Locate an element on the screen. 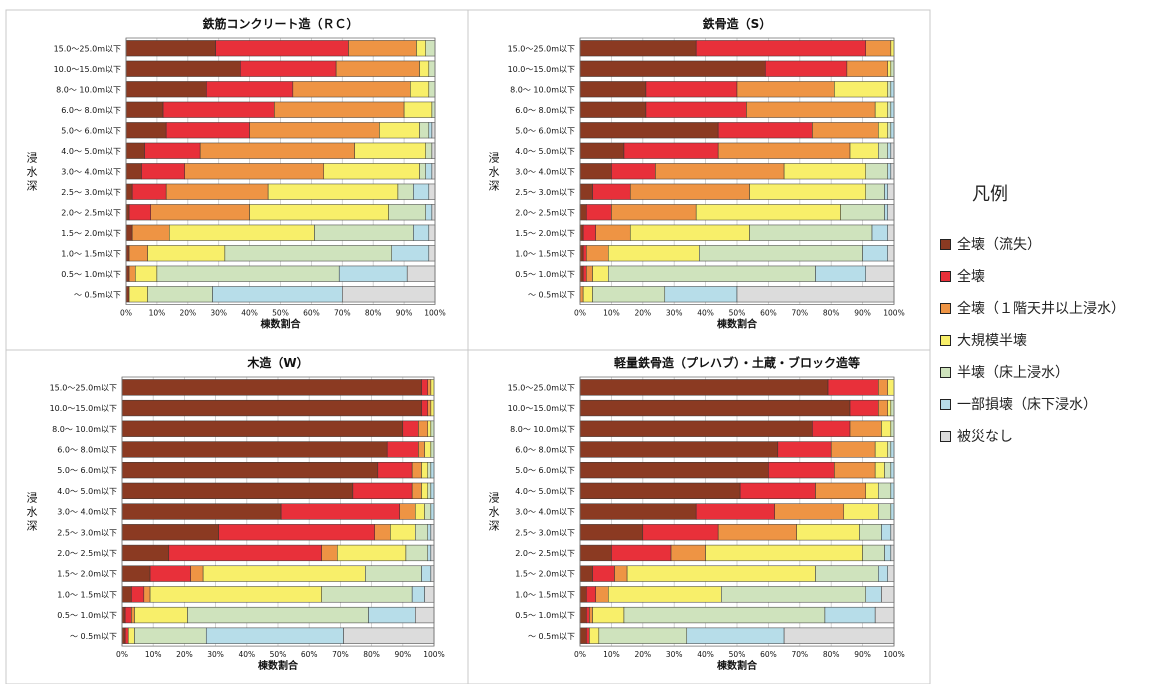 The width and height of the screenshot is (1159, 684). chart-title: 鉄筋コンクリート造（ＲＣ） is located at coordinates (280, 23).